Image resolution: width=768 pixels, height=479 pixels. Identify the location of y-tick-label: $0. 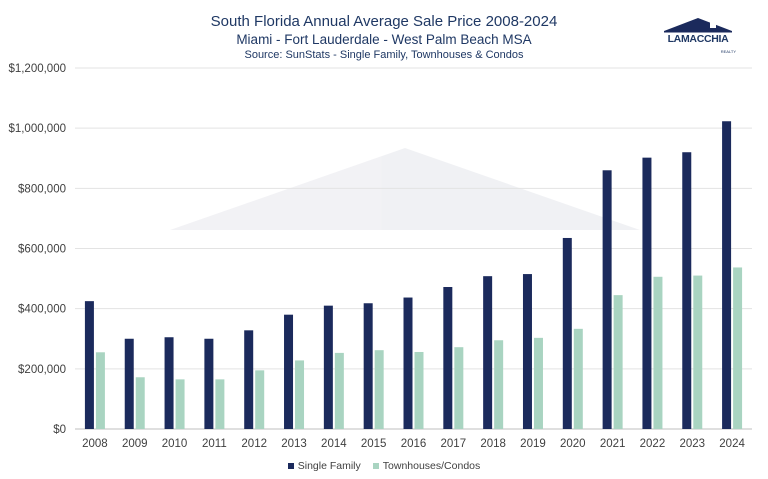
(59, 430).